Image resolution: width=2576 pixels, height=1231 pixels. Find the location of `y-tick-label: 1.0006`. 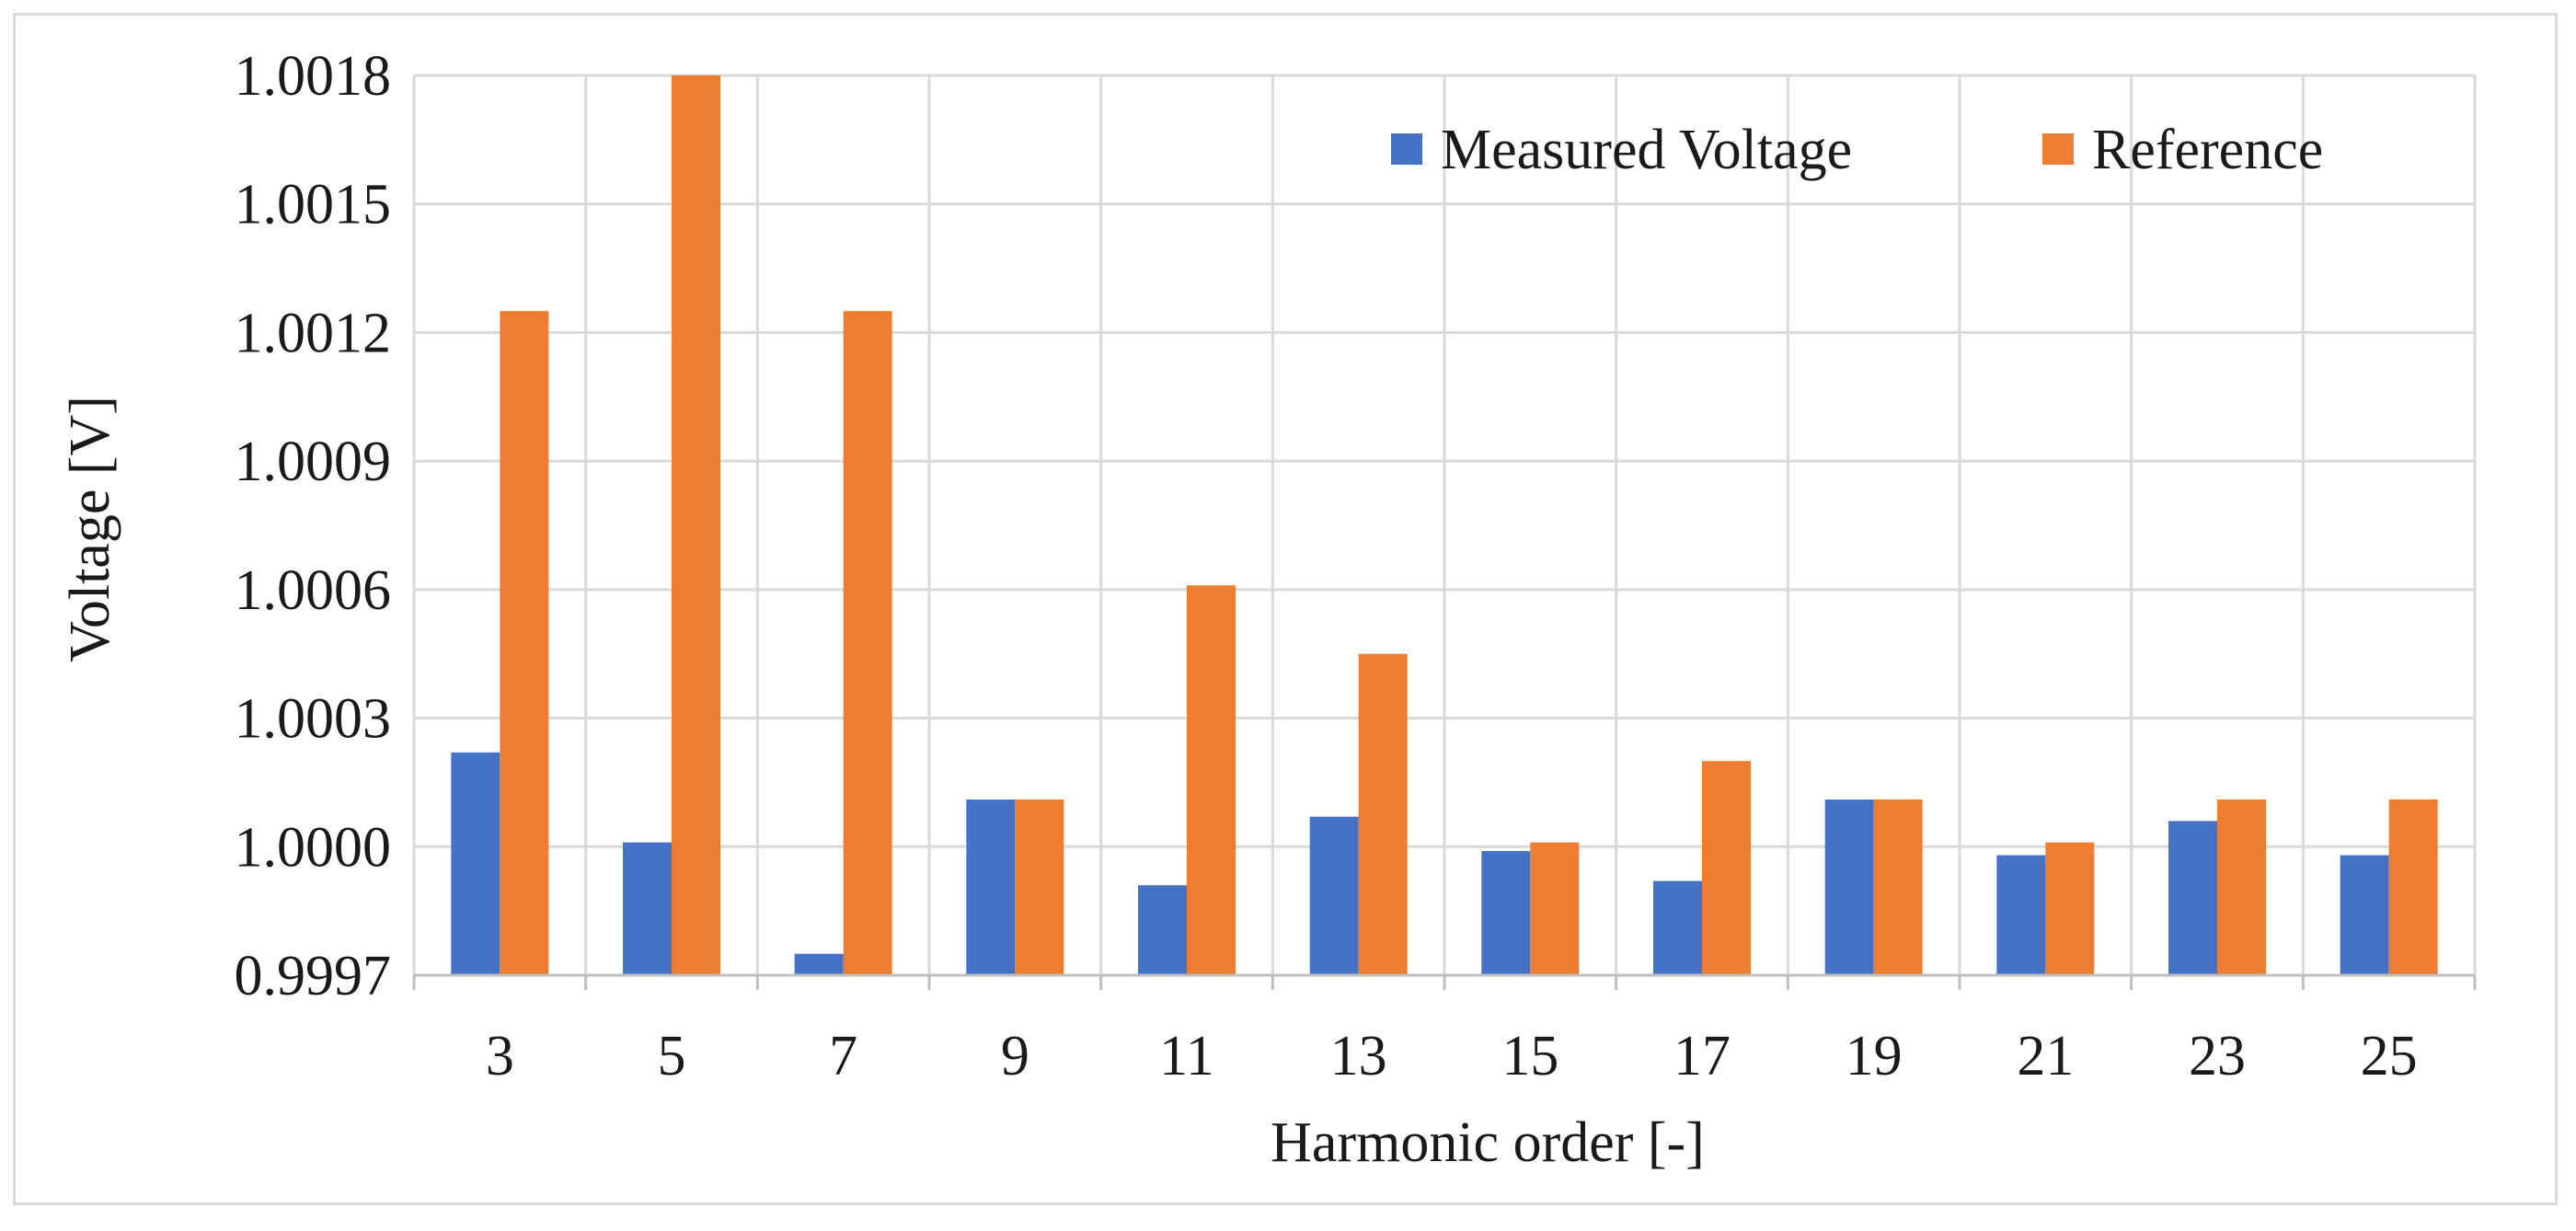

y-tick-label: 1.0006 is located at coordinates (313, 591).